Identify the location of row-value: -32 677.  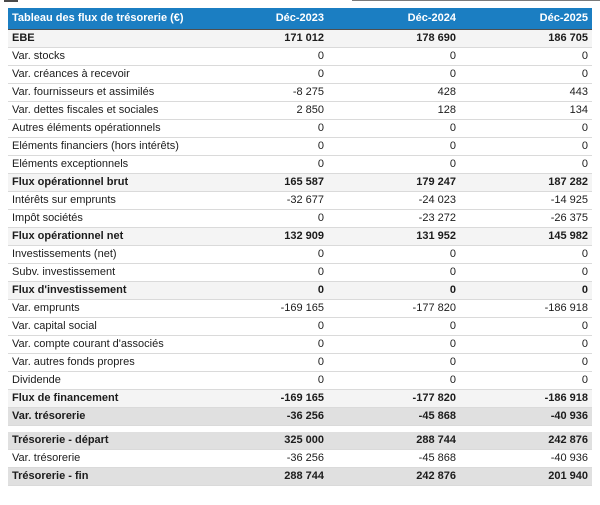
(262, 200).